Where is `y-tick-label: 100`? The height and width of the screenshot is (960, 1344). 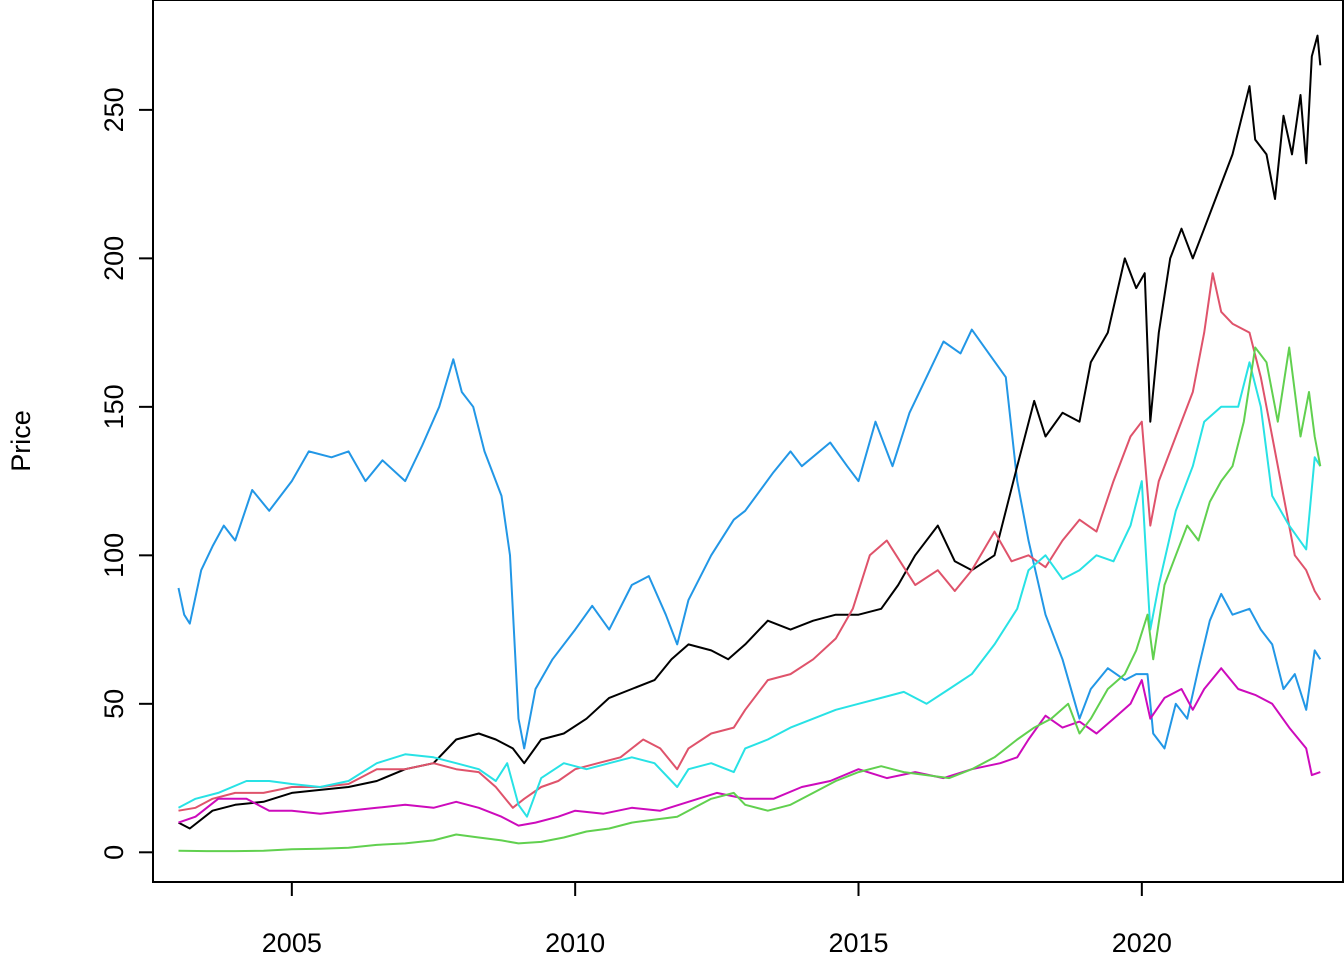
y-tick-label: 100 is located at coordinates (114, 555).